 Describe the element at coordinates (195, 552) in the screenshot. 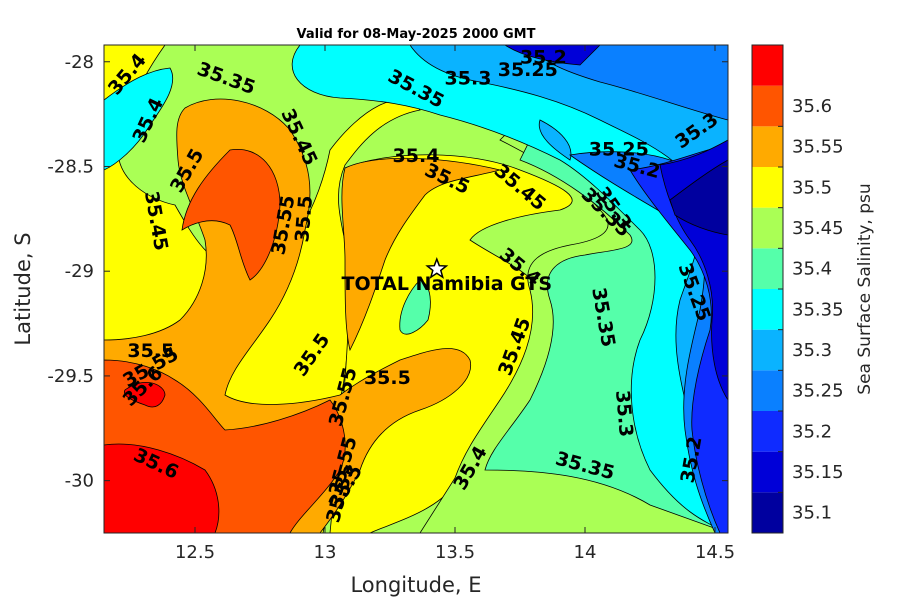

I see `x-tick-label: 12.5` at that location.